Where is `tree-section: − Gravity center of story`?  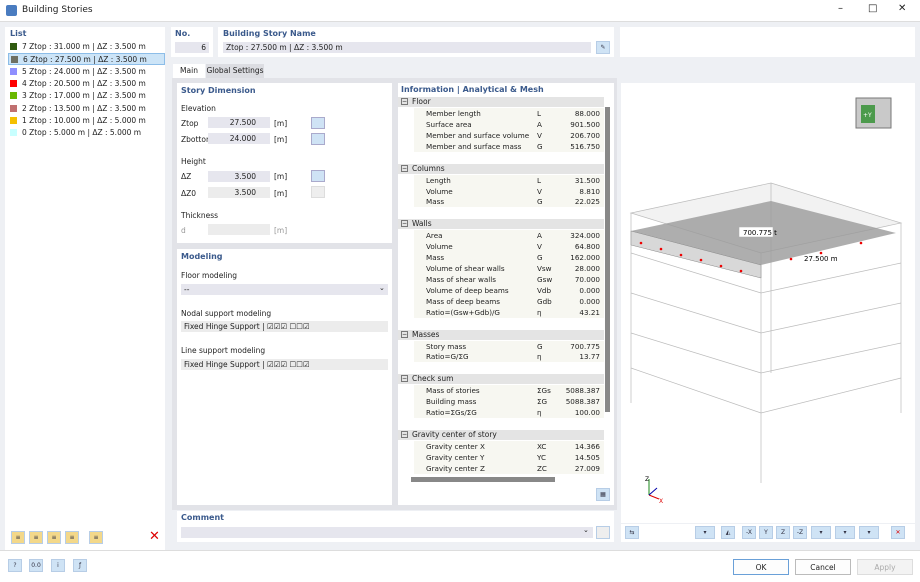
tree-section: − Gravity center of story is located at coordinates (501, 435).